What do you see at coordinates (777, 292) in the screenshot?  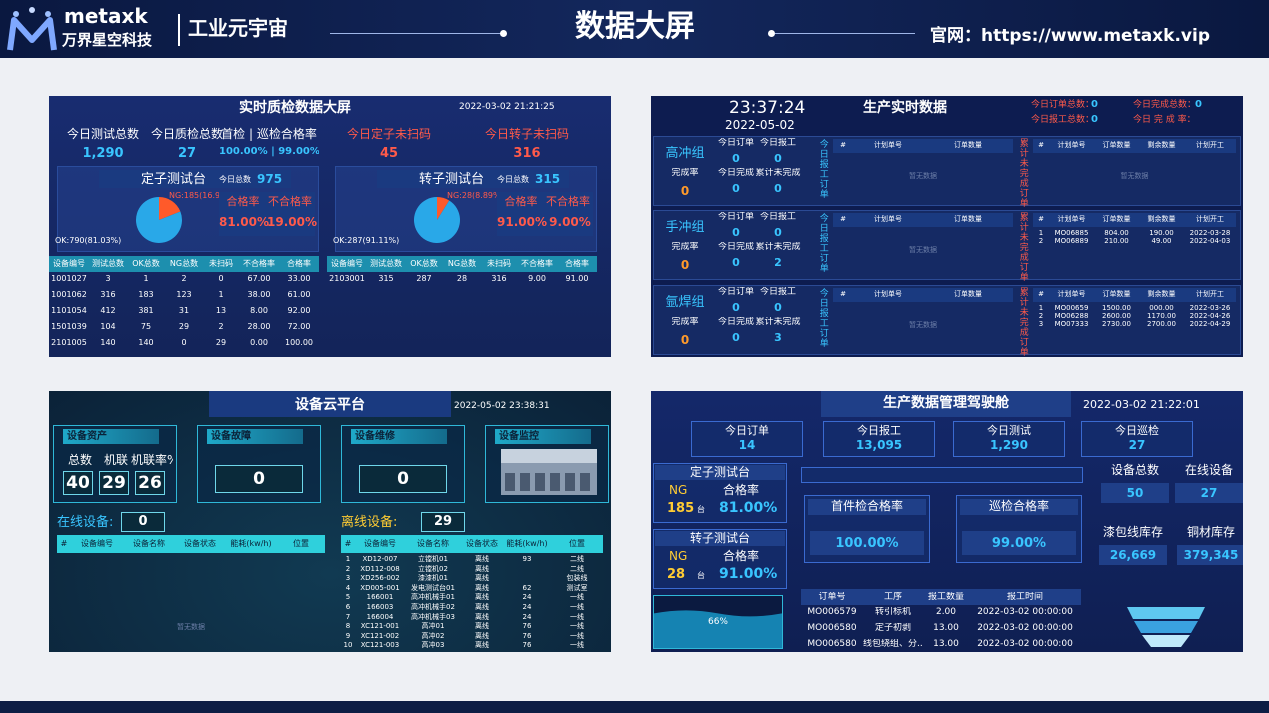 I see `label: 今日报工` at bounding box center [777, 292].